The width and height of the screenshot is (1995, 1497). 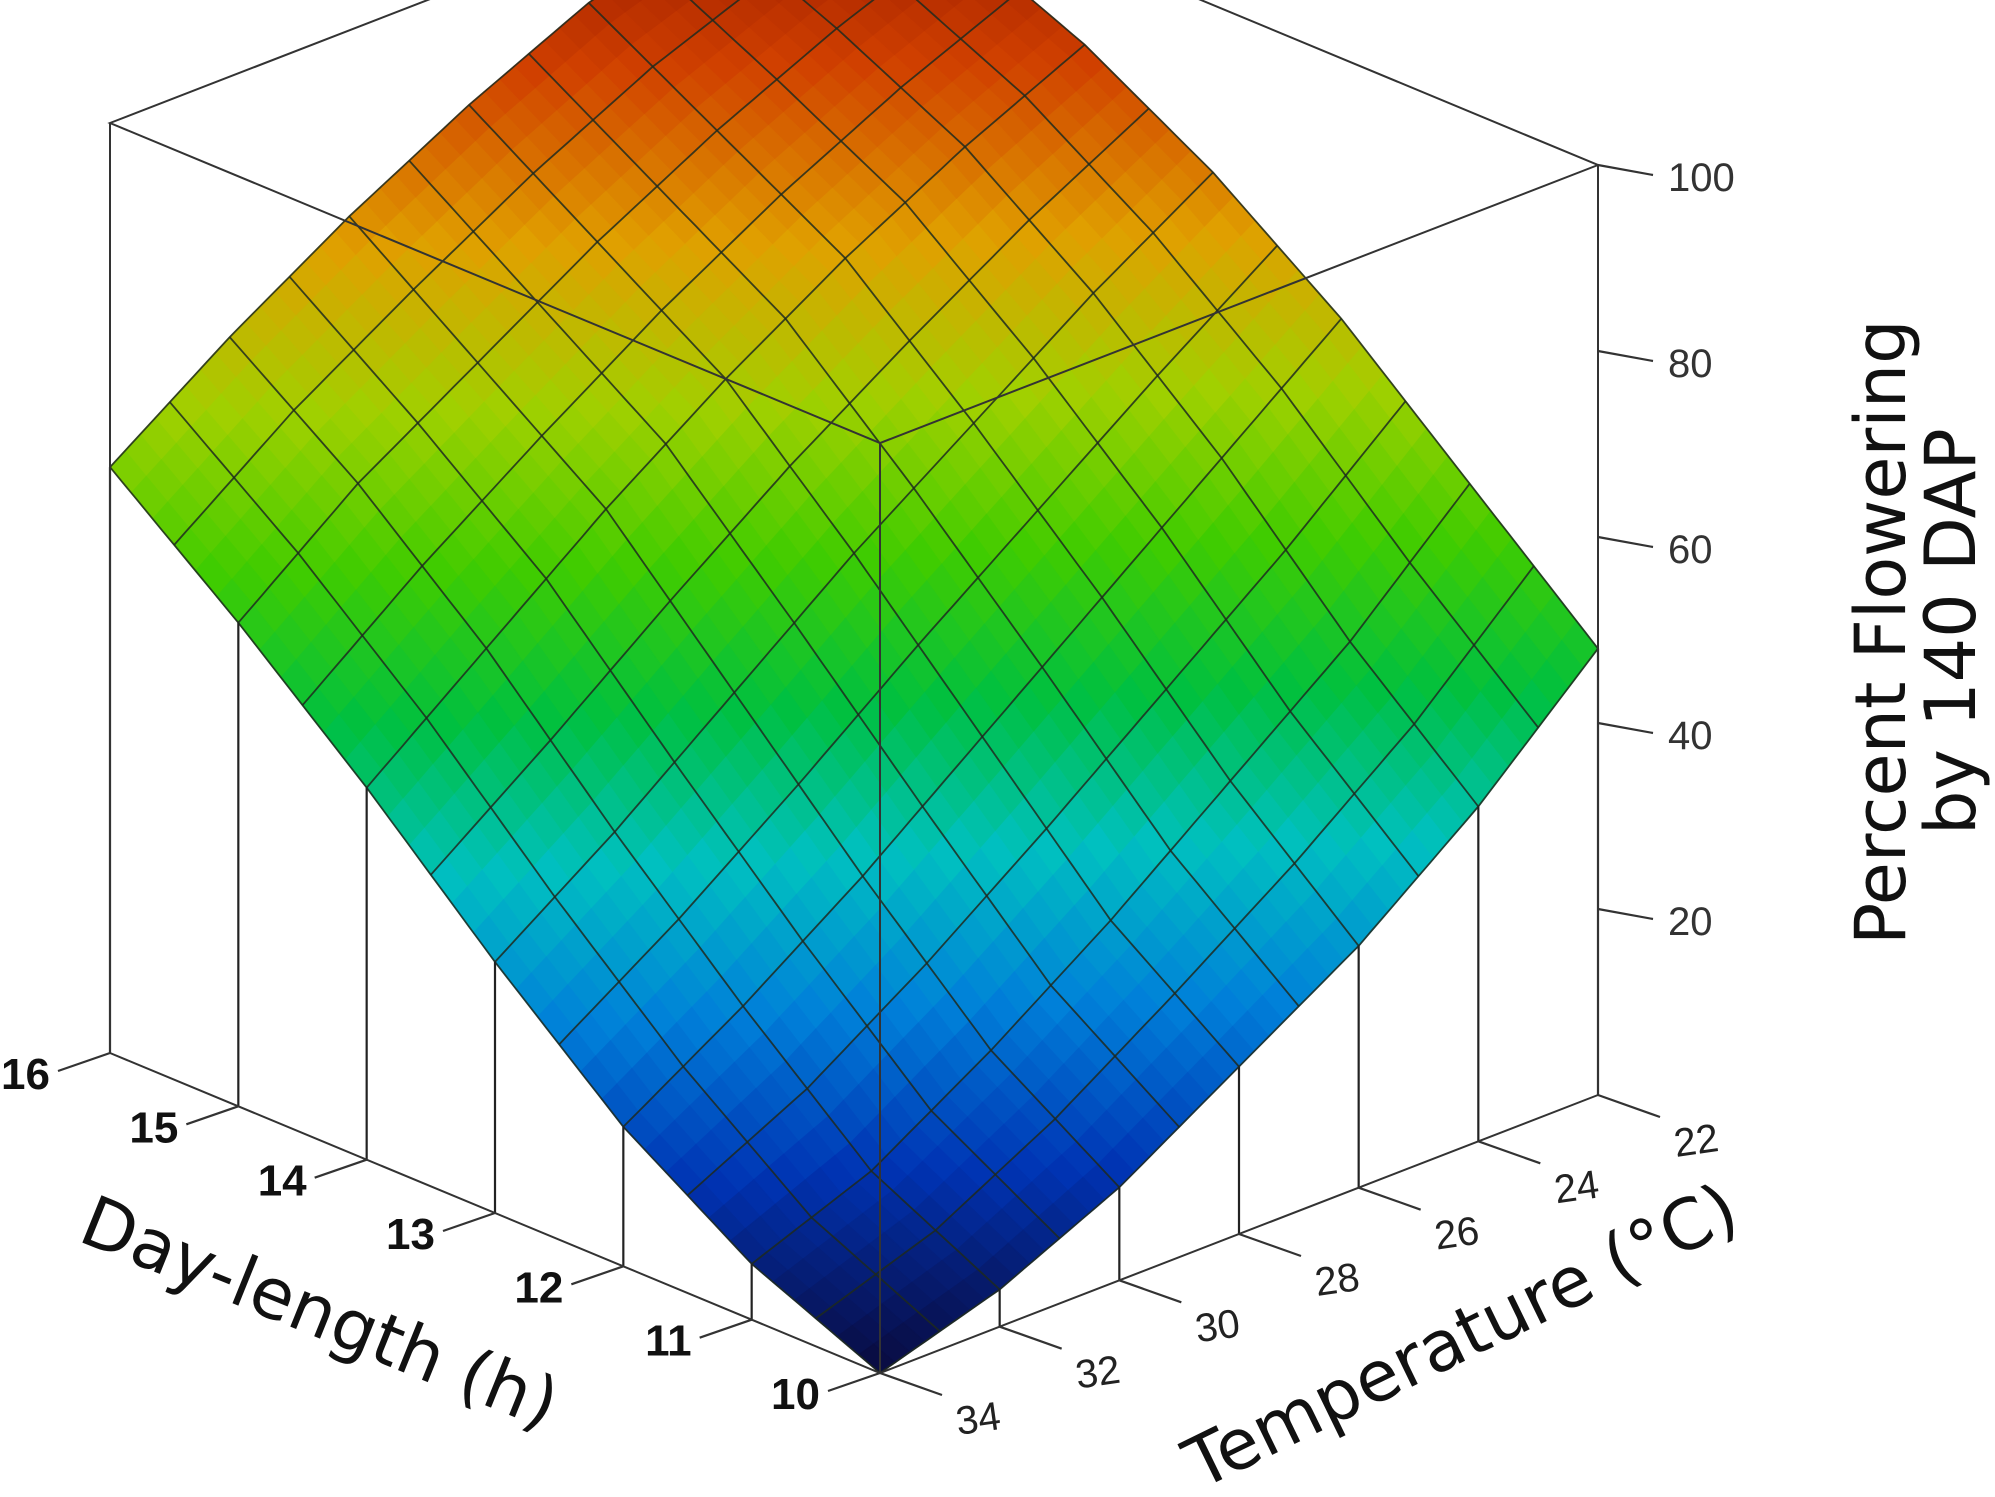 What do you see at coordinates (668, 1341) in the screenshot?
I see `y-tick-label: 11` at bounding box center [668, 1341].